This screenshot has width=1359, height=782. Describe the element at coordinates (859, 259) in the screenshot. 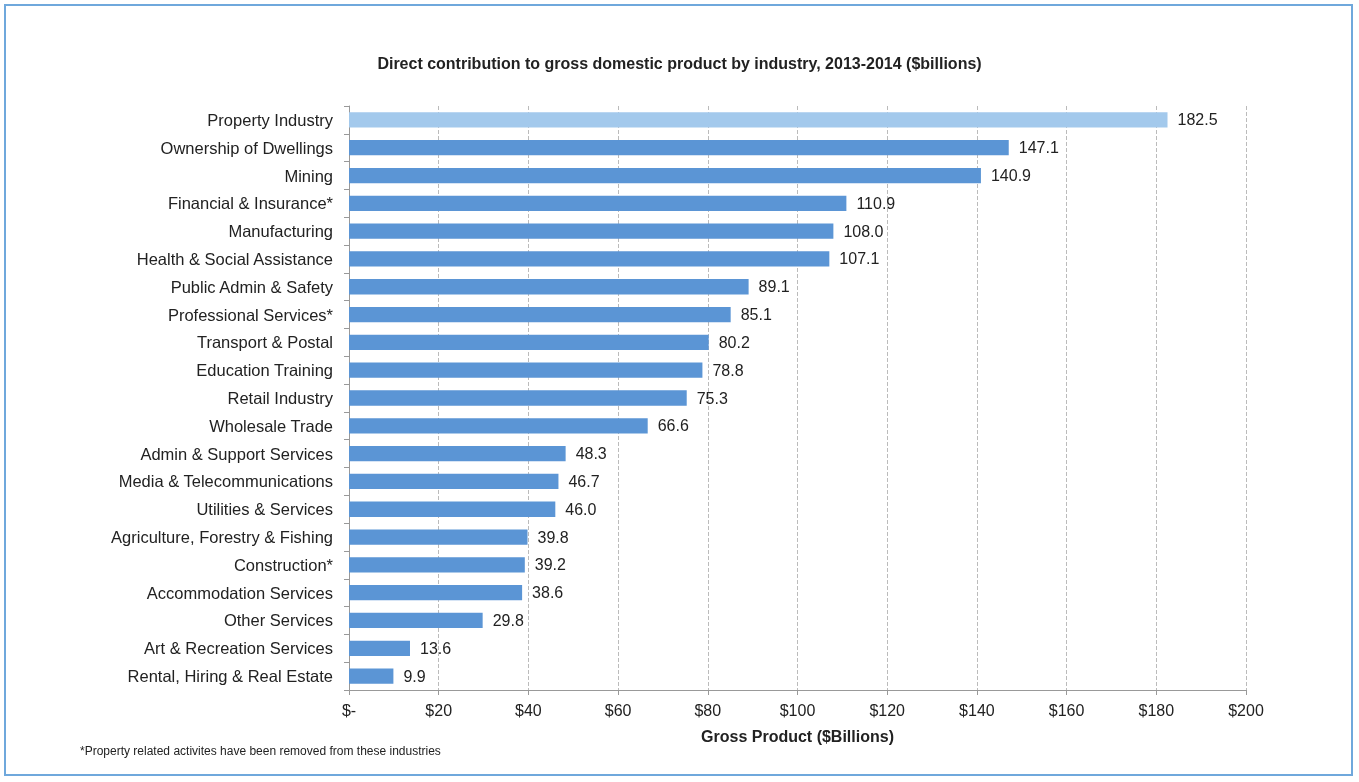

I see `data-label: 107.1` at that location.